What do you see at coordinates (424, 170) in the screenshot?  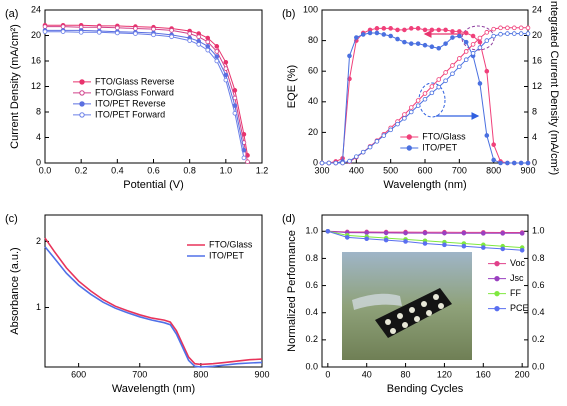 I see `x-tick-label: 600` at bounding box center [424, 170].